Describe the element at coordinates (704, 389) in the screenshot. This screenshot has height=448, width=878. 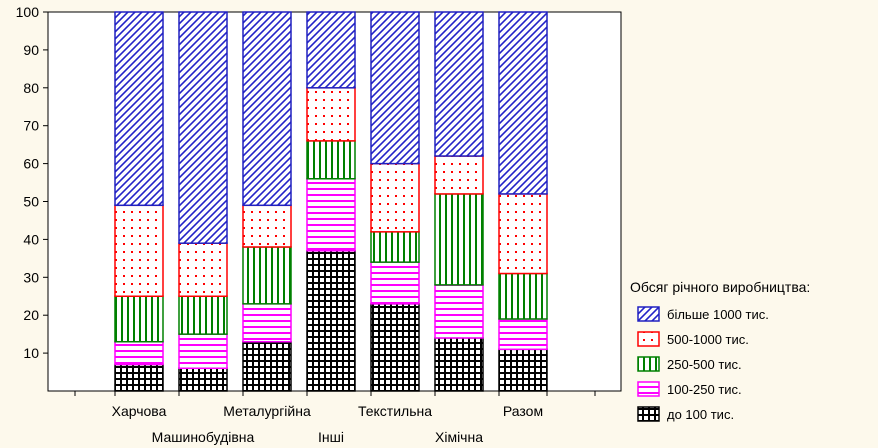
I see `legend-label: 100-250 тис.` at that location.